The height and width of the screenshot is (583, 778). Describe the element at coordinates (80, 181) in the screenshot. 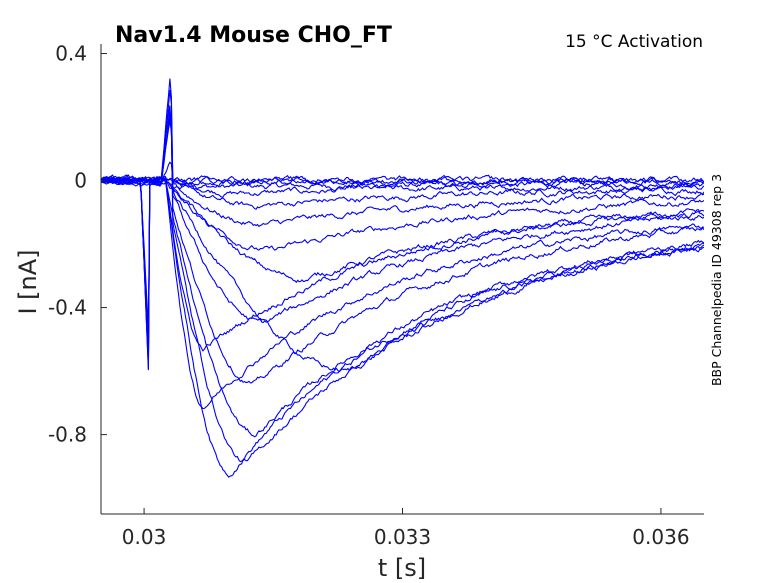

I see `y-tick-label: 0` at that location.